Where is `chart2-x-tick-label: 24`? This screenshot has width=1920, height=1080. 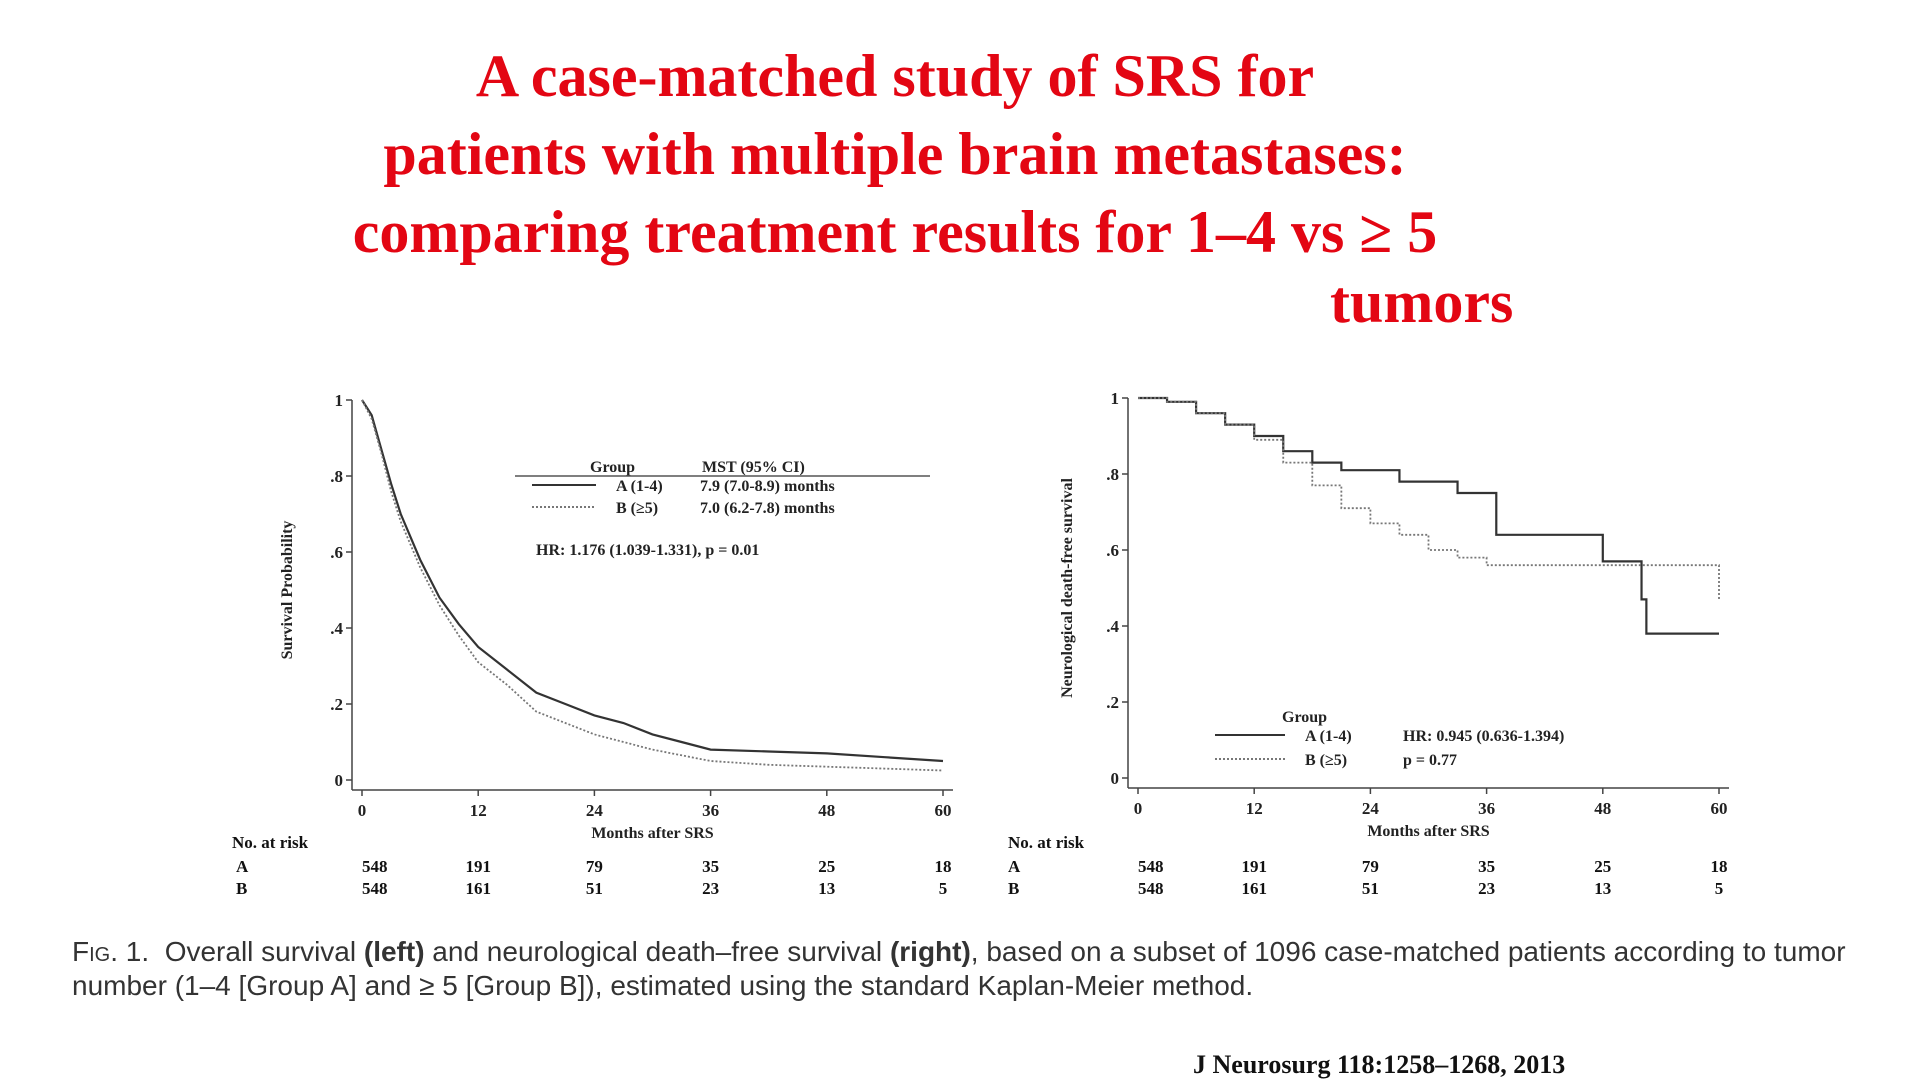
chart2-x-tick-label: 24 is located at coordinates (1371, 808).